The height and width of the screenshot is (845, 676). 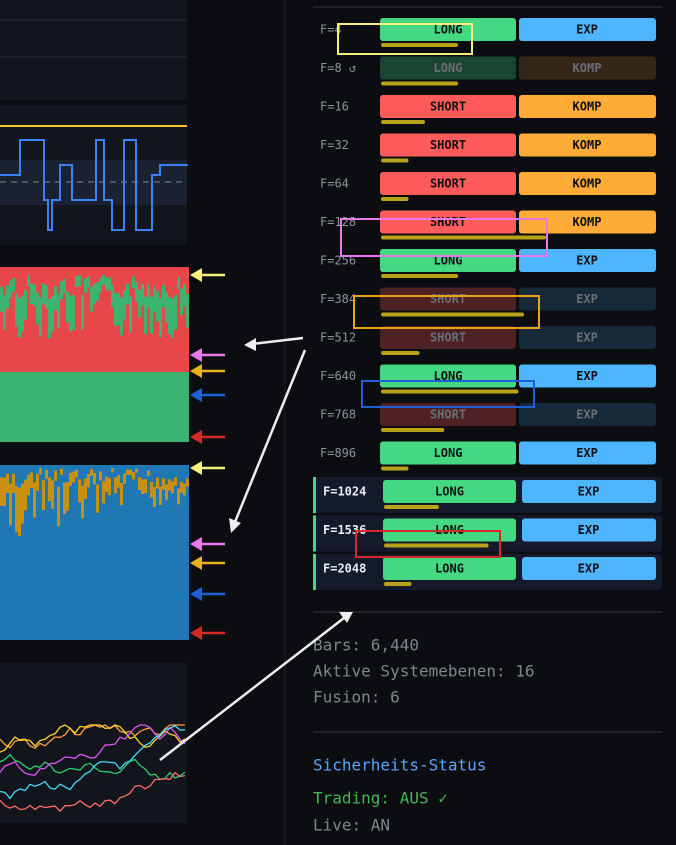 What do you see at coordinates (314, 495) in the screenshot?
I see `level-card-accent` at bounding box center [314, 495].